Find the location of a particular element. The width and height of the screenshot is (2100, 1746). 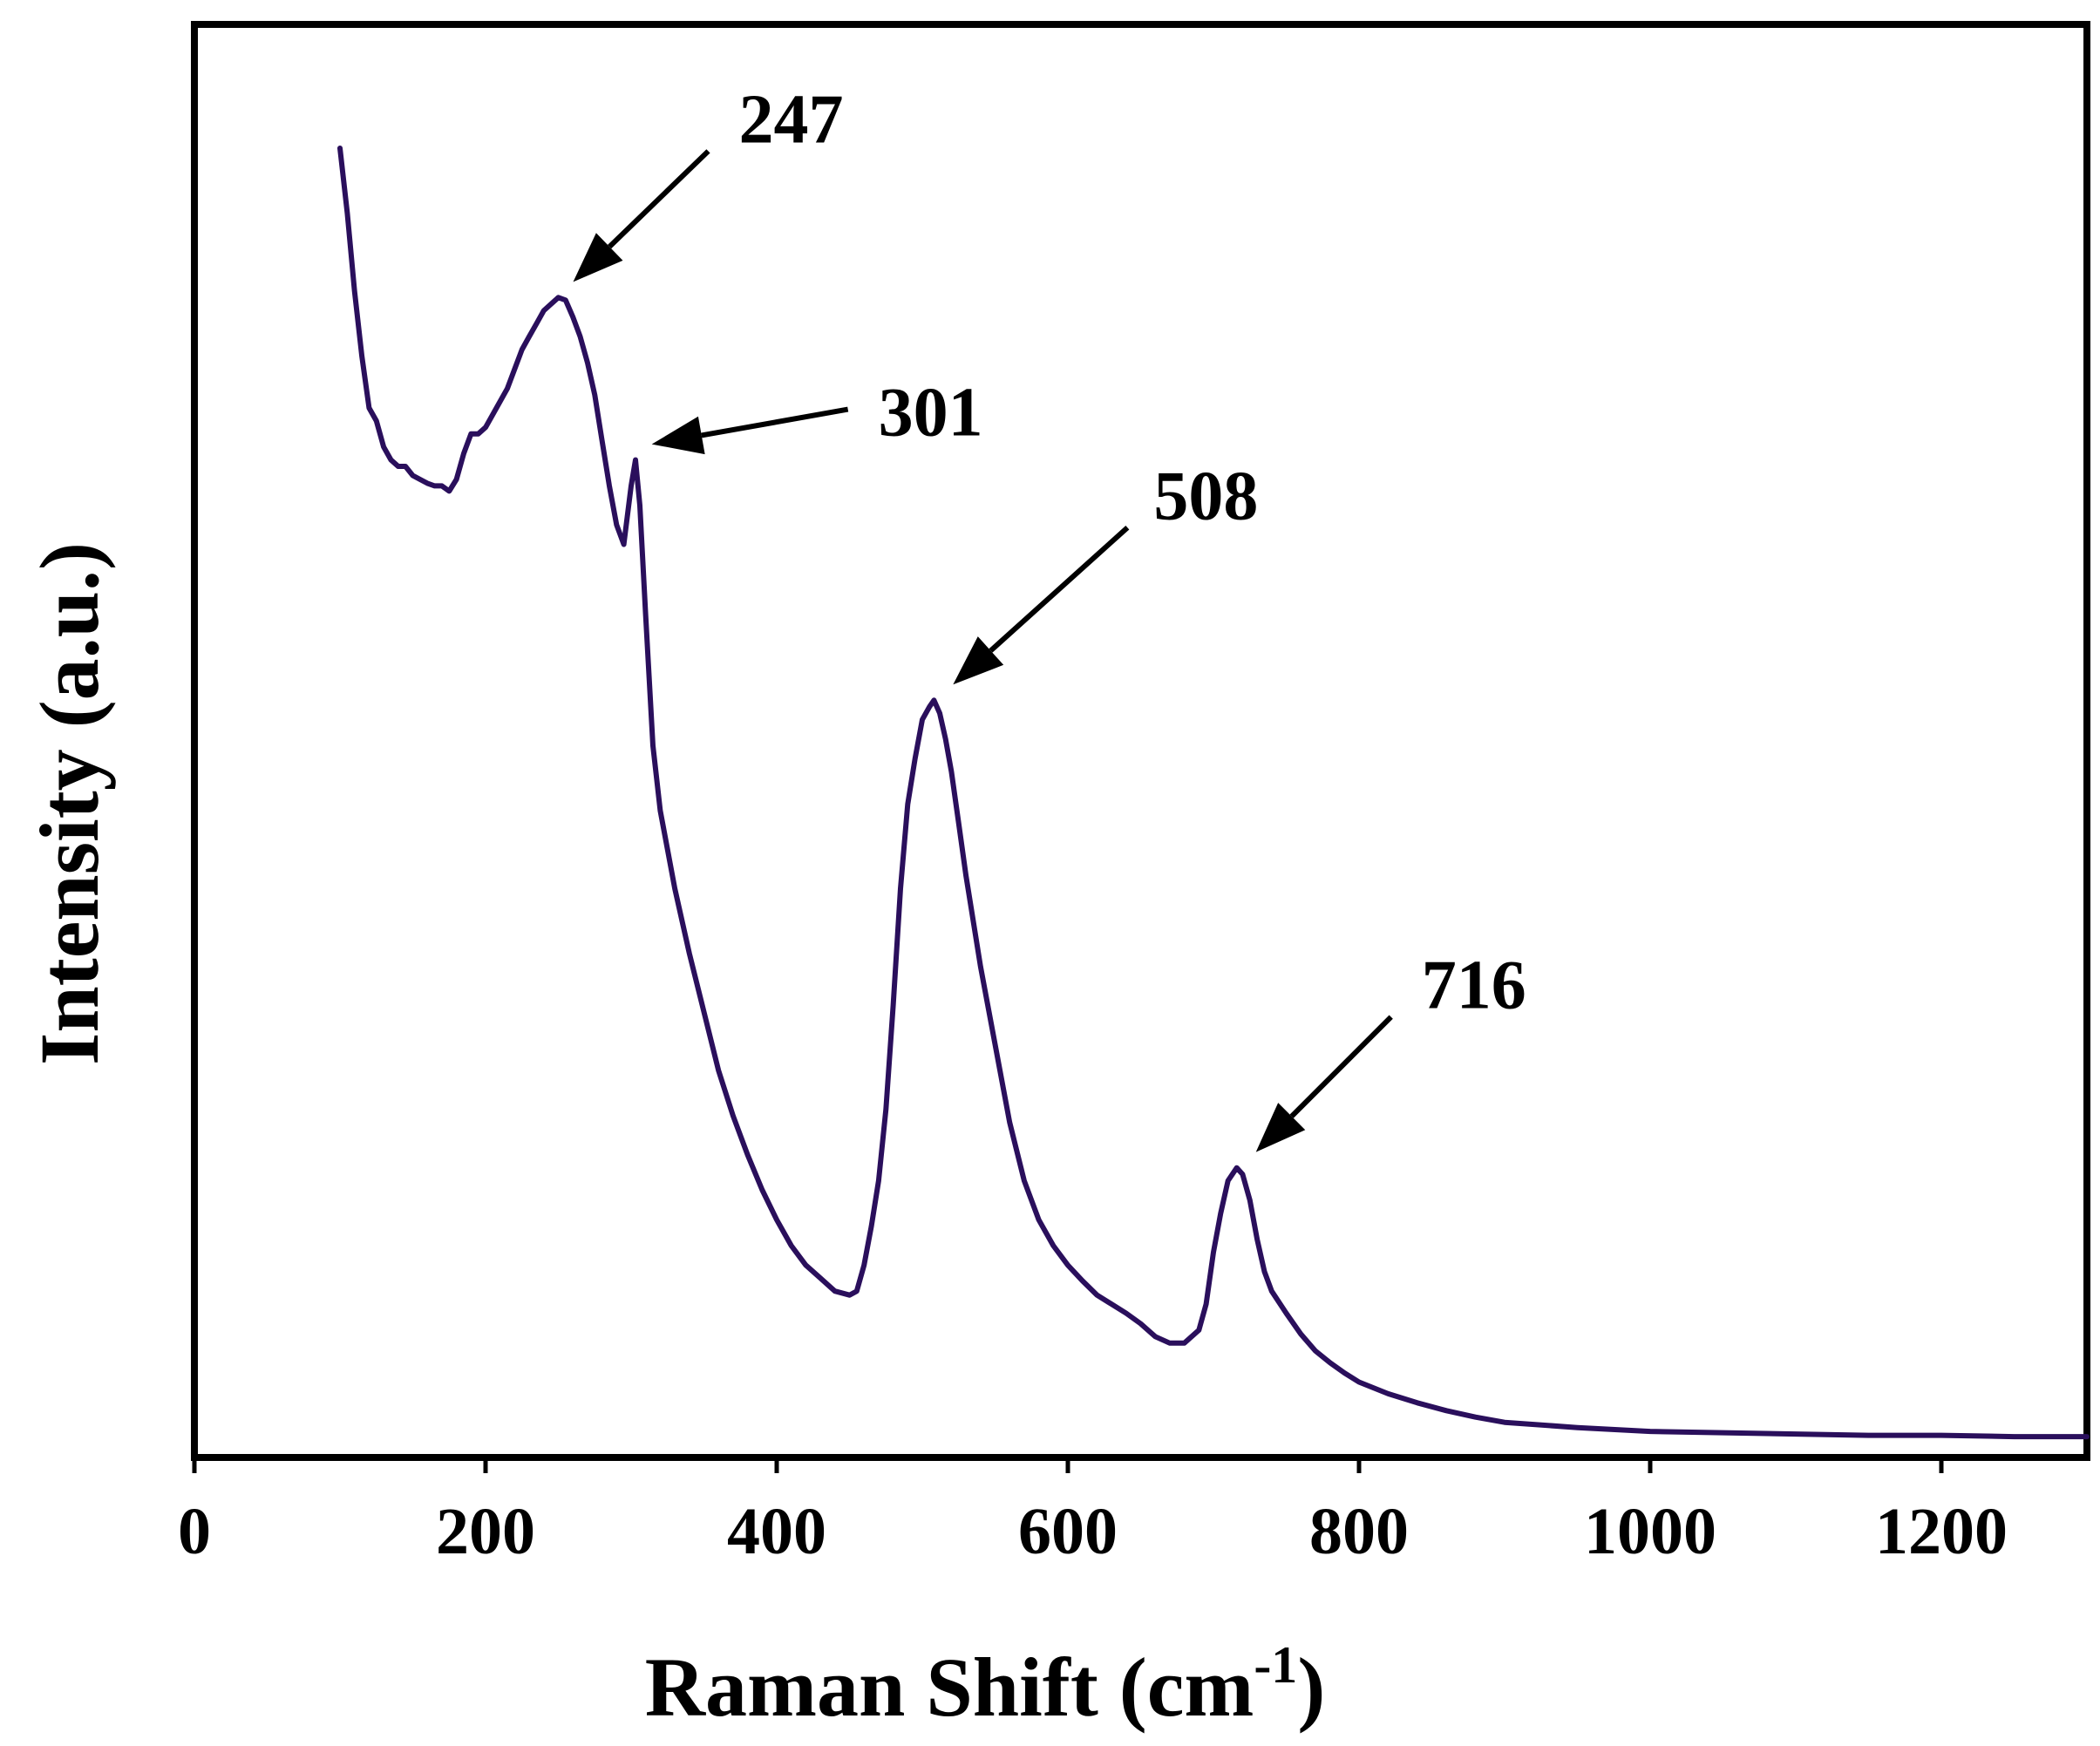

y-axis-title: Intensity (a.u.) is located at coordinates (70, 803).